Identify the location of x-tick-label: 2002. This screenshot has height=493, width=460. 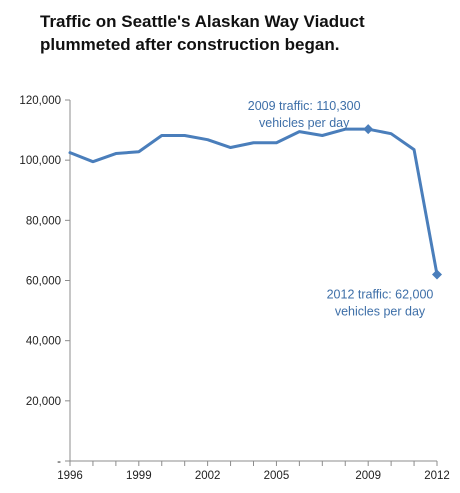
(208, 476).